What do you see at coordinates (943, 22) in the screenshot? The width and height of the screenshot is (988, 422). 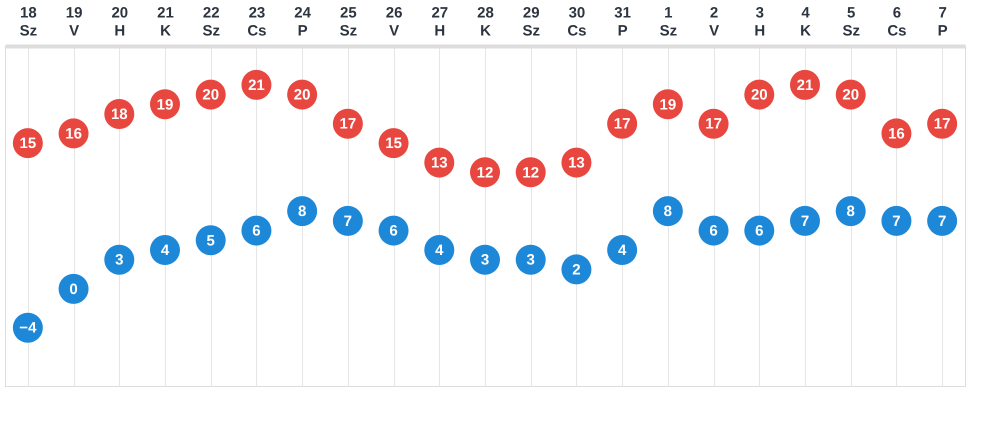 I see `x-tick-label: 7 P` at bounding box center [943, 22].